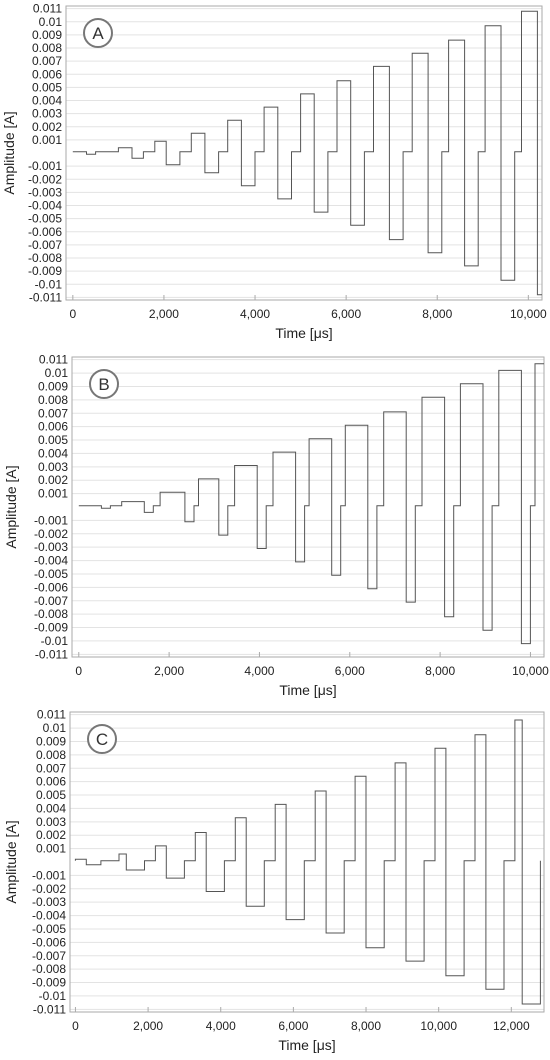  I want to click on panel-badge-label: A, so click(98, 33).